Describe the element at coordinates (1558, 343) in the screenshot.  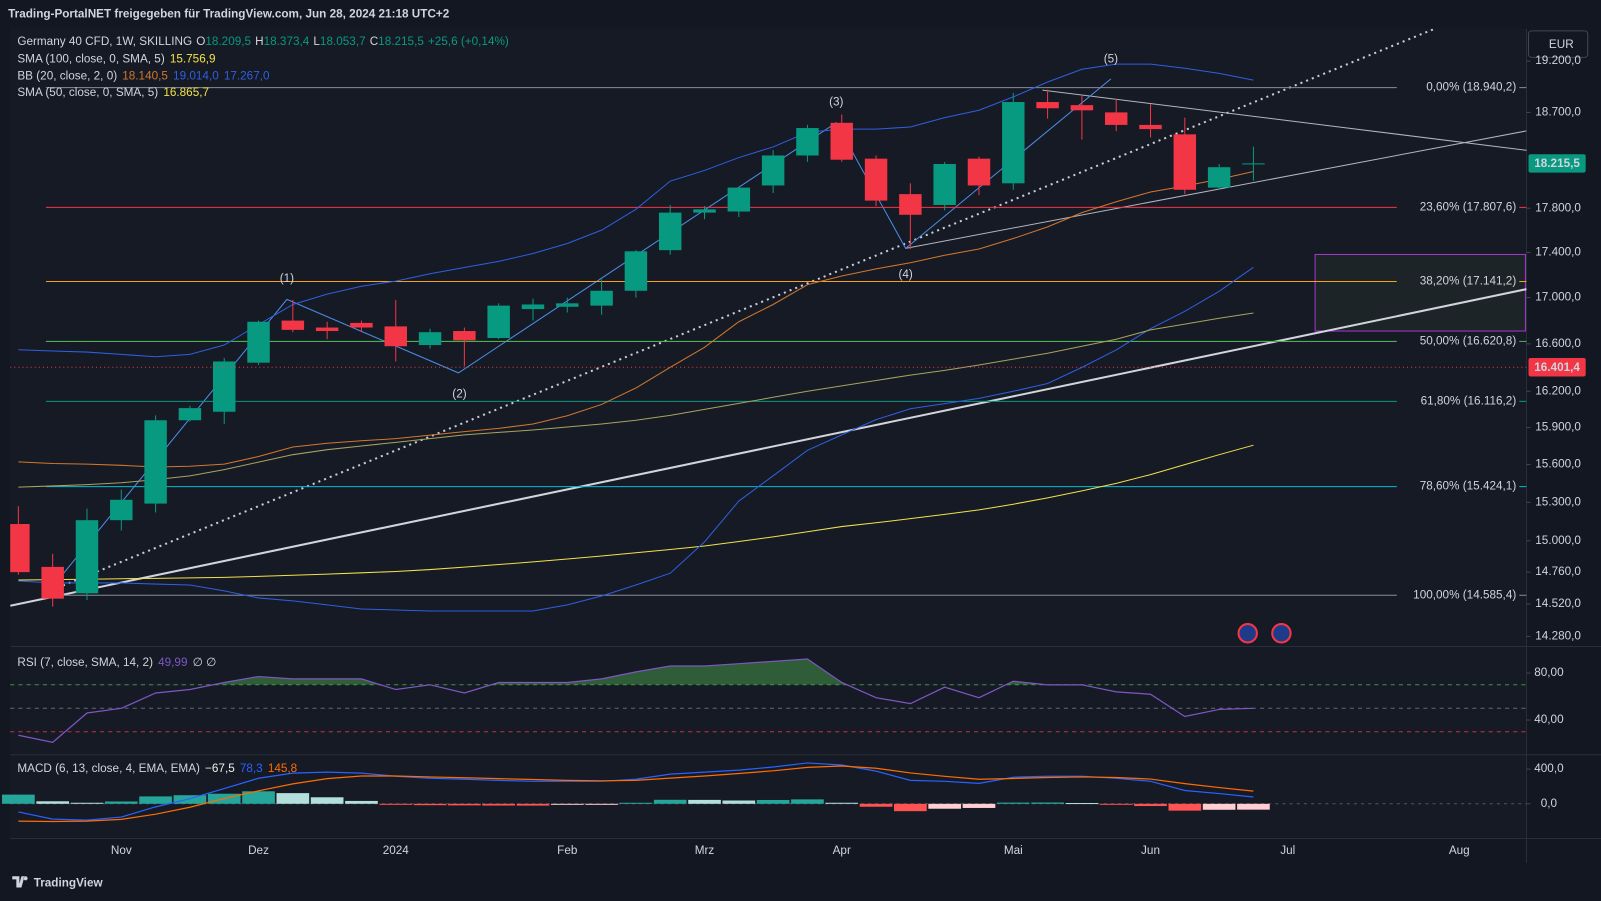
I see `y-tick-label: 16.600,0` at that location.